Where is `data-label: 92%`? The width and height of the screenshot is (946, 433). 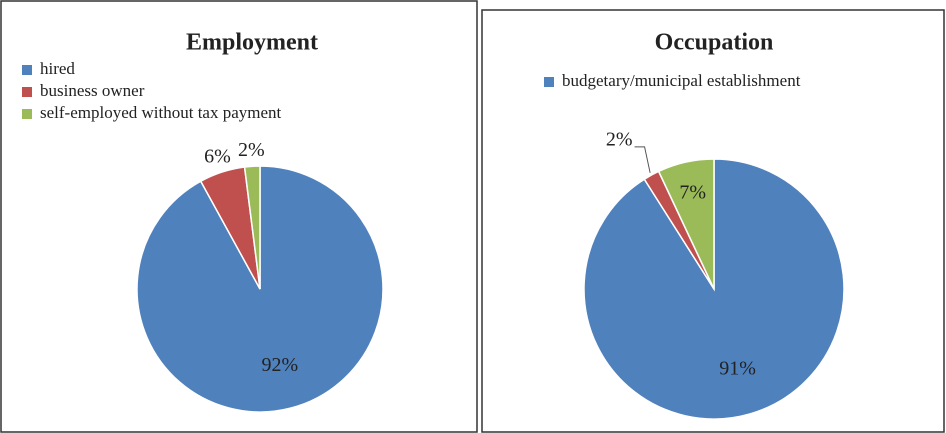
data-label: 92% is located at coordinates (280, 365).